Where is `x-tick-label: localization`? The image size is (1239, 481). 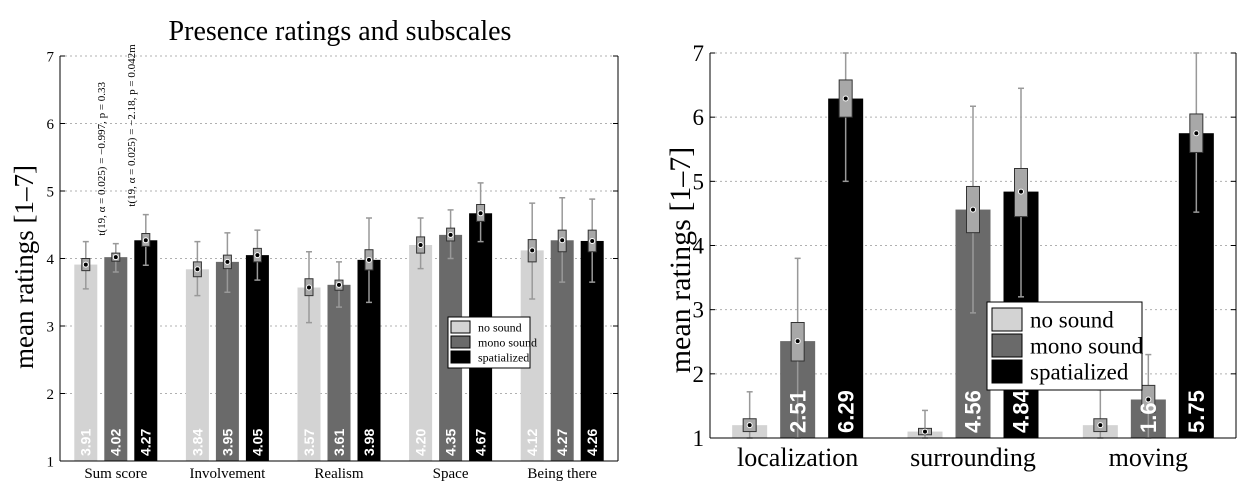
x-tick-label: localization is located at coordinates (797, 457).